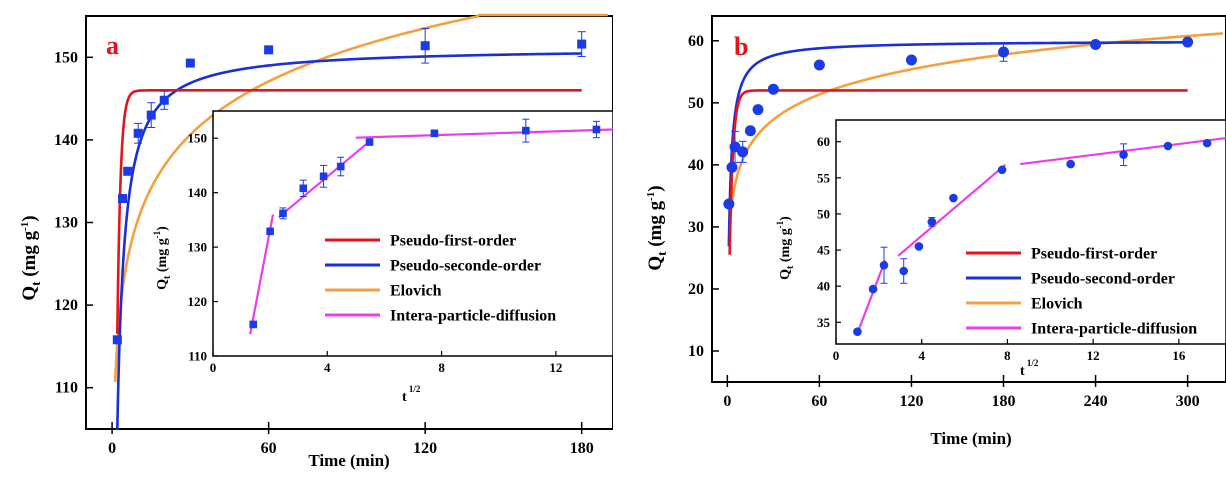  What do you see at coordinates (348, 460) in the screenshot?
I see `x-axis-label-a: Time (min)` at bounding box center [348, 460].